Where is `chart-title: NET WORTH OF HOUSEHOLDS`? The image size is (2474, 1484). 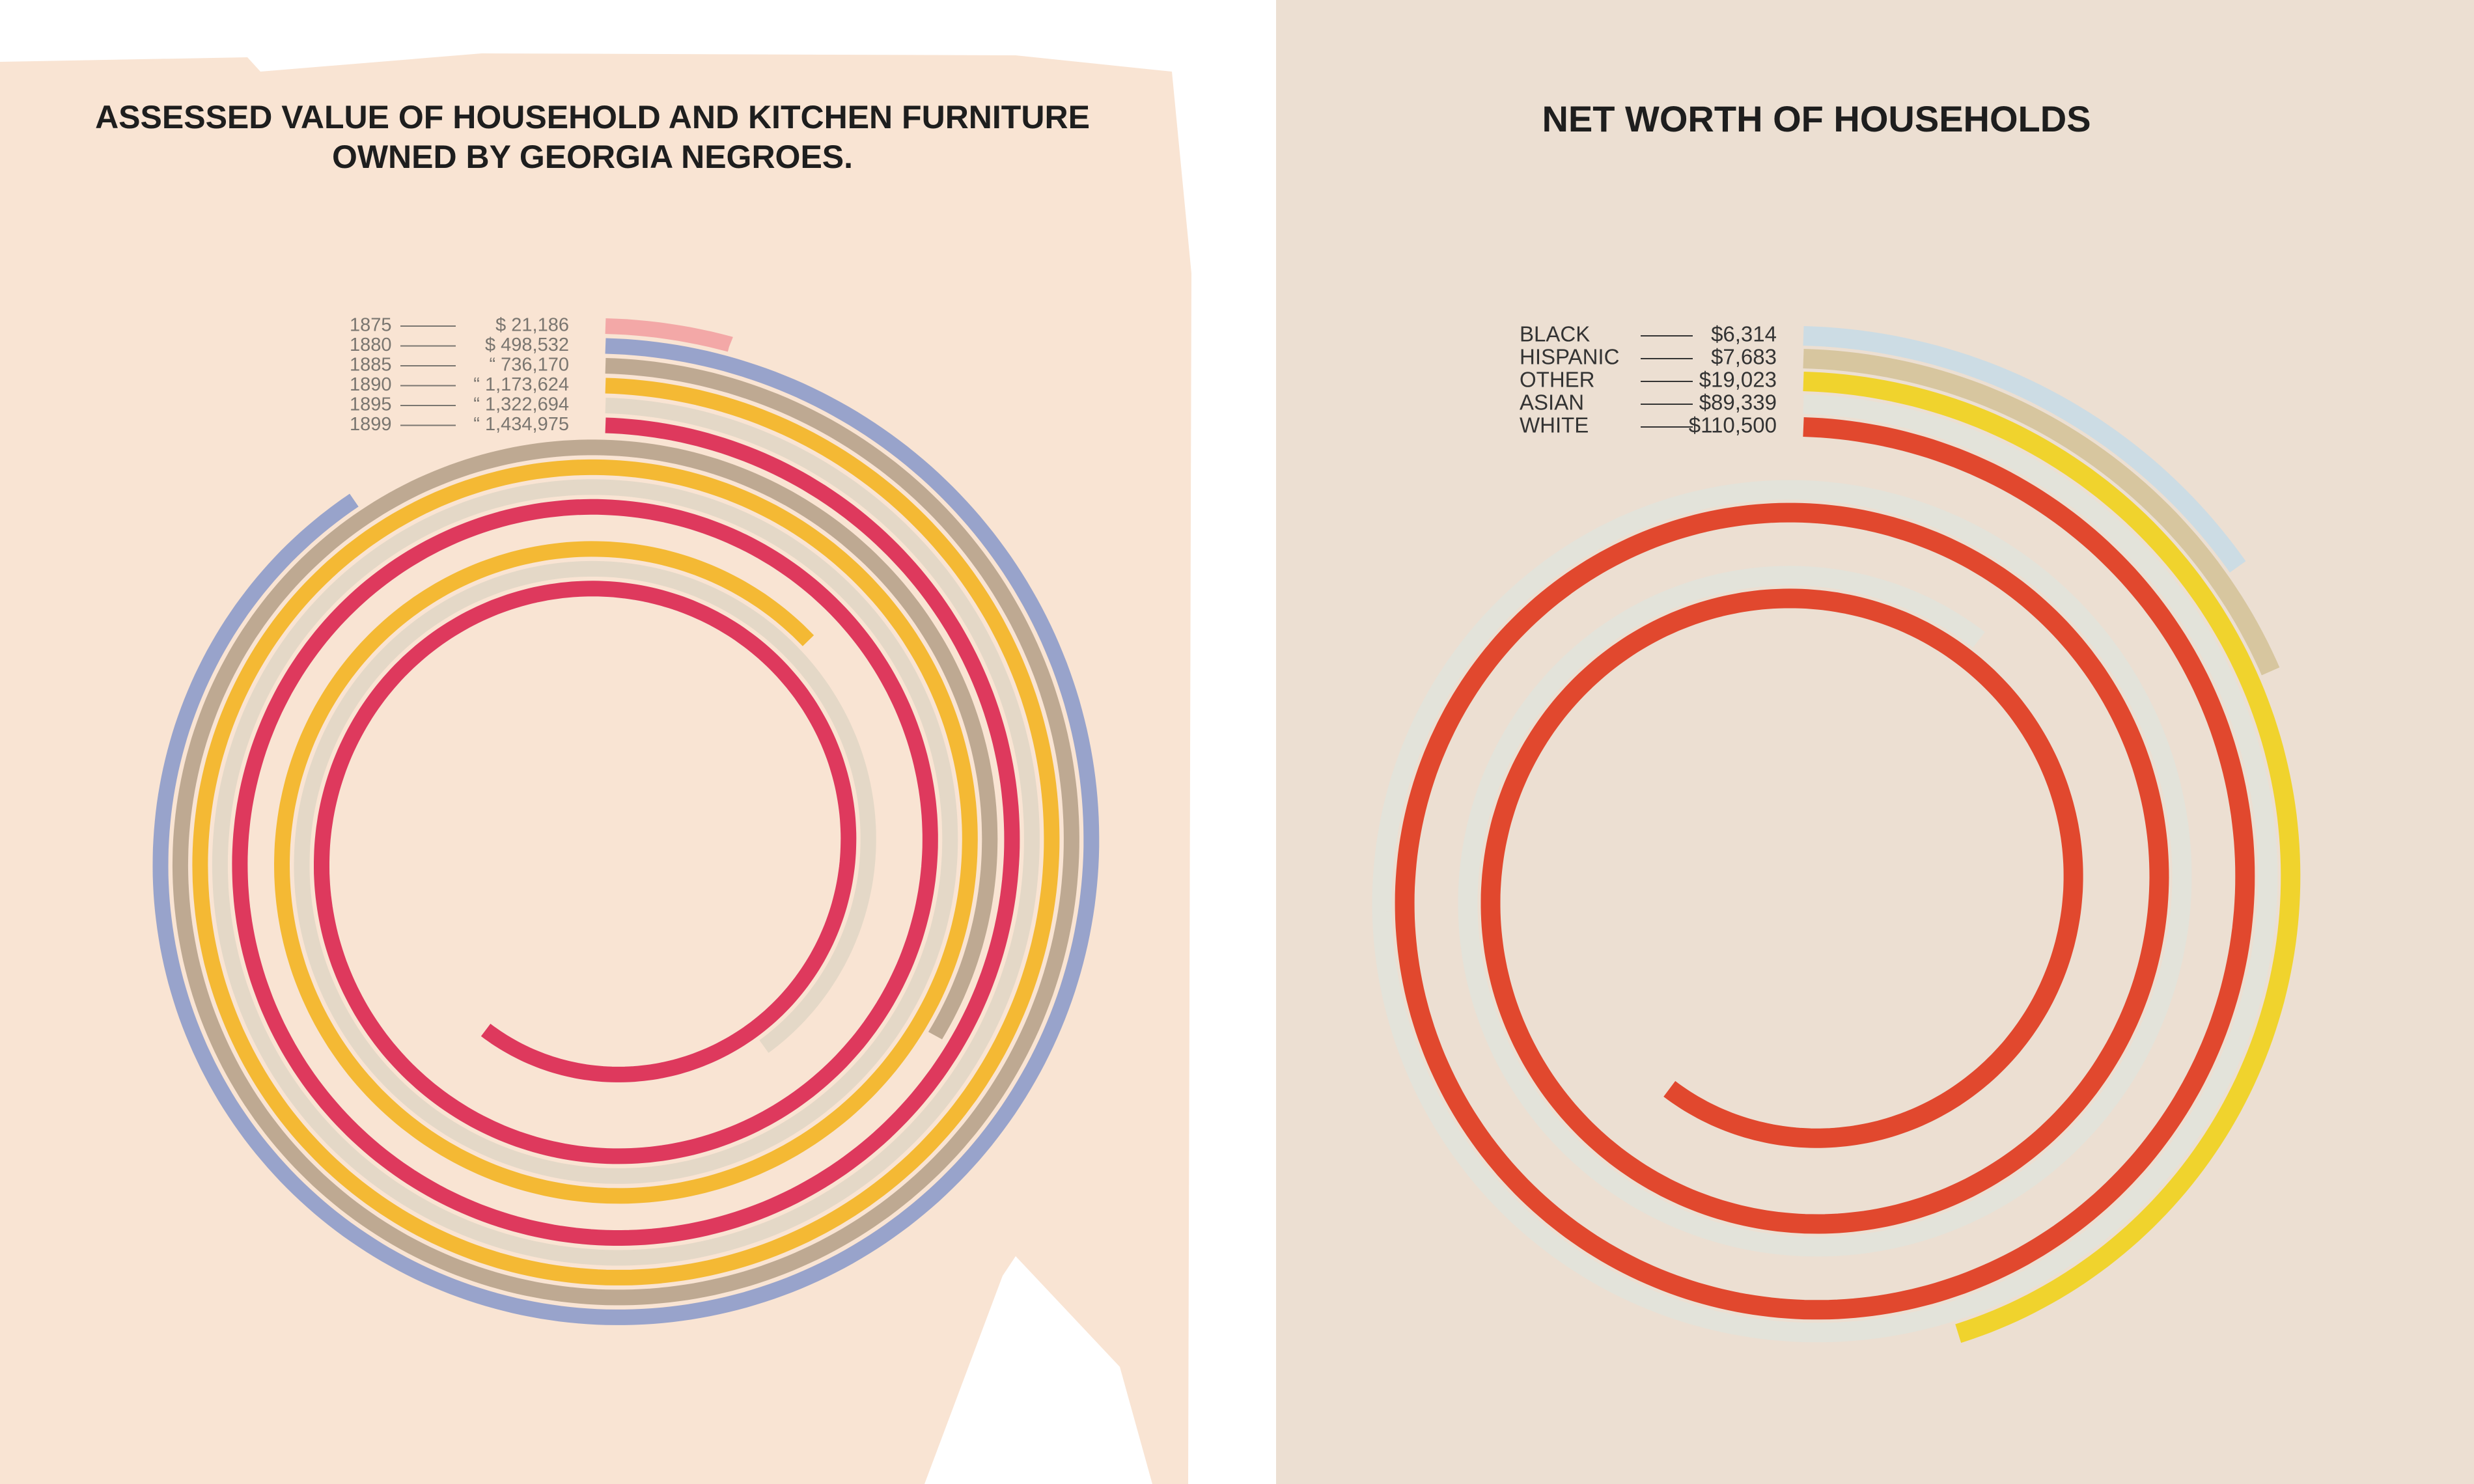 chart-title: NET WORTH OF HOUSEHOLDS is located at coordinates (1816, 118).